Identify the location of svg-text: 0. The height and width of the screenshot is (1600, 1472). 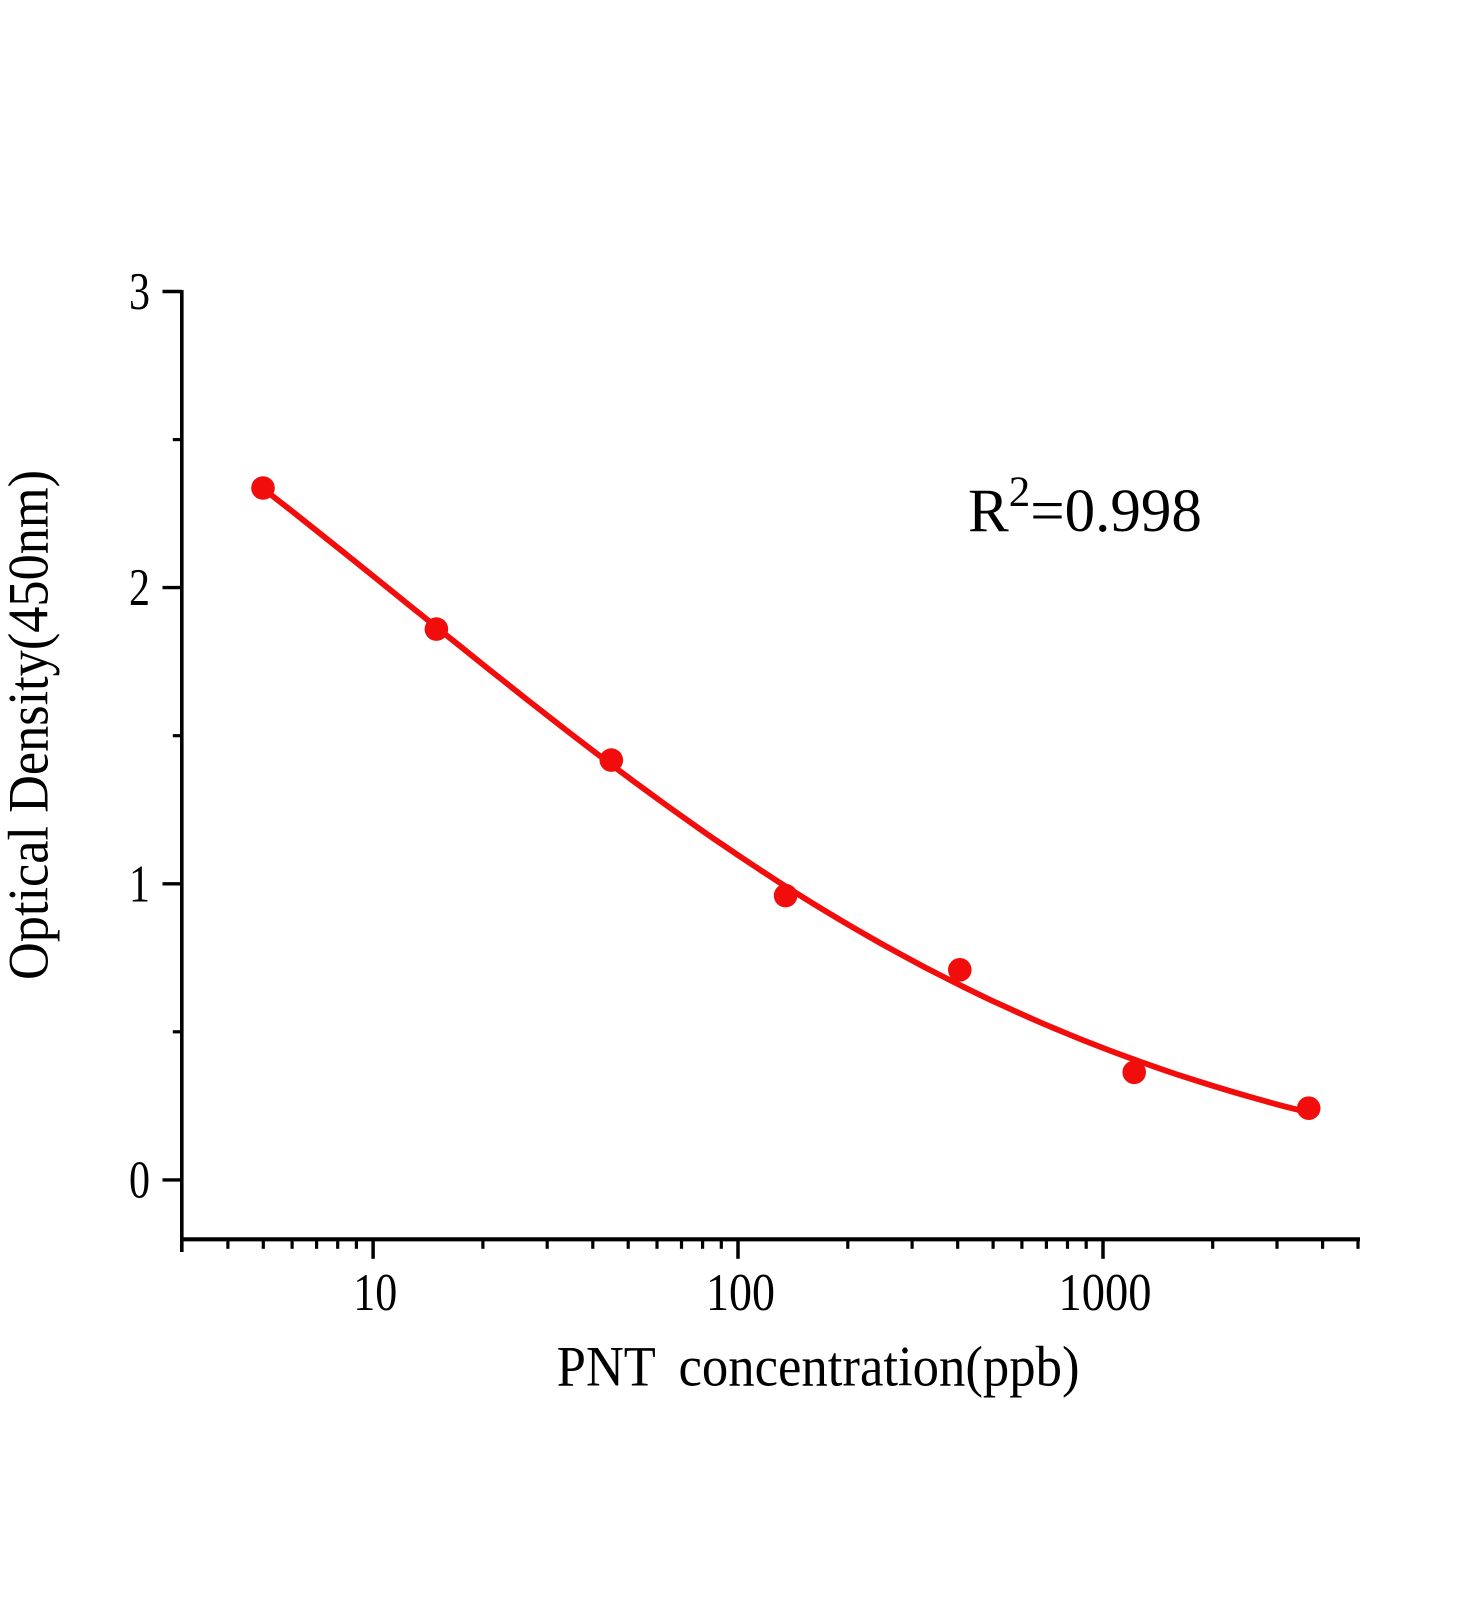
(139, 1180).